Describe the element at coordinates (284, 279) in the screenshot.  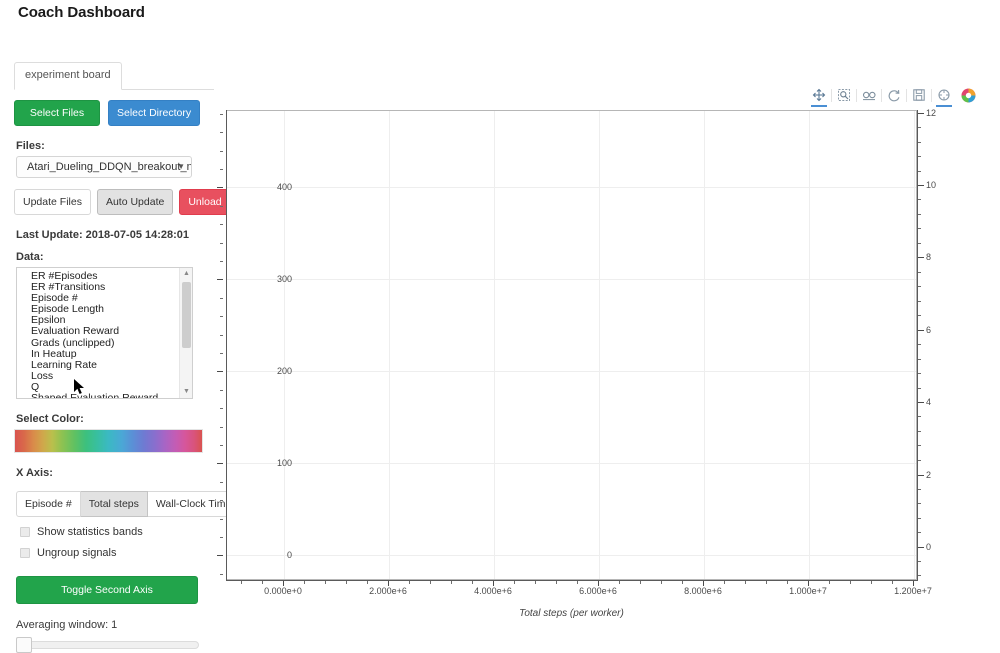
I see `y-tick-label-left: 300` at that location.